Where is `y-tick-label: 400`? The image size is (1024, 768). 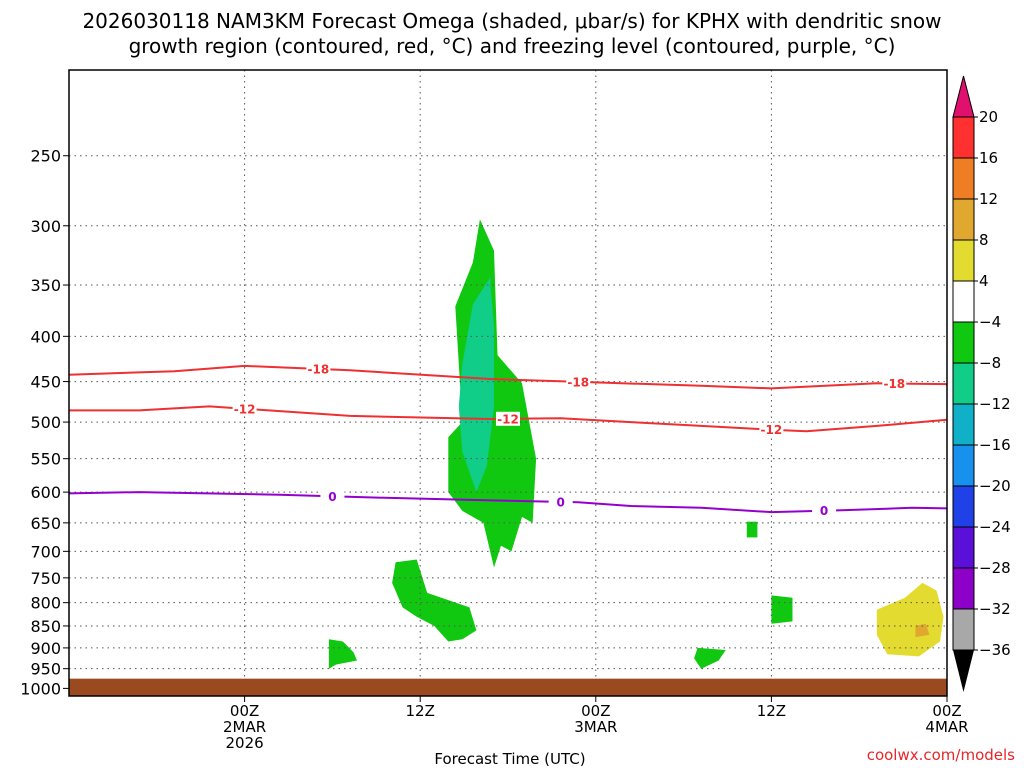
y-tick-label: 400 is located at coordinates (45, 336).